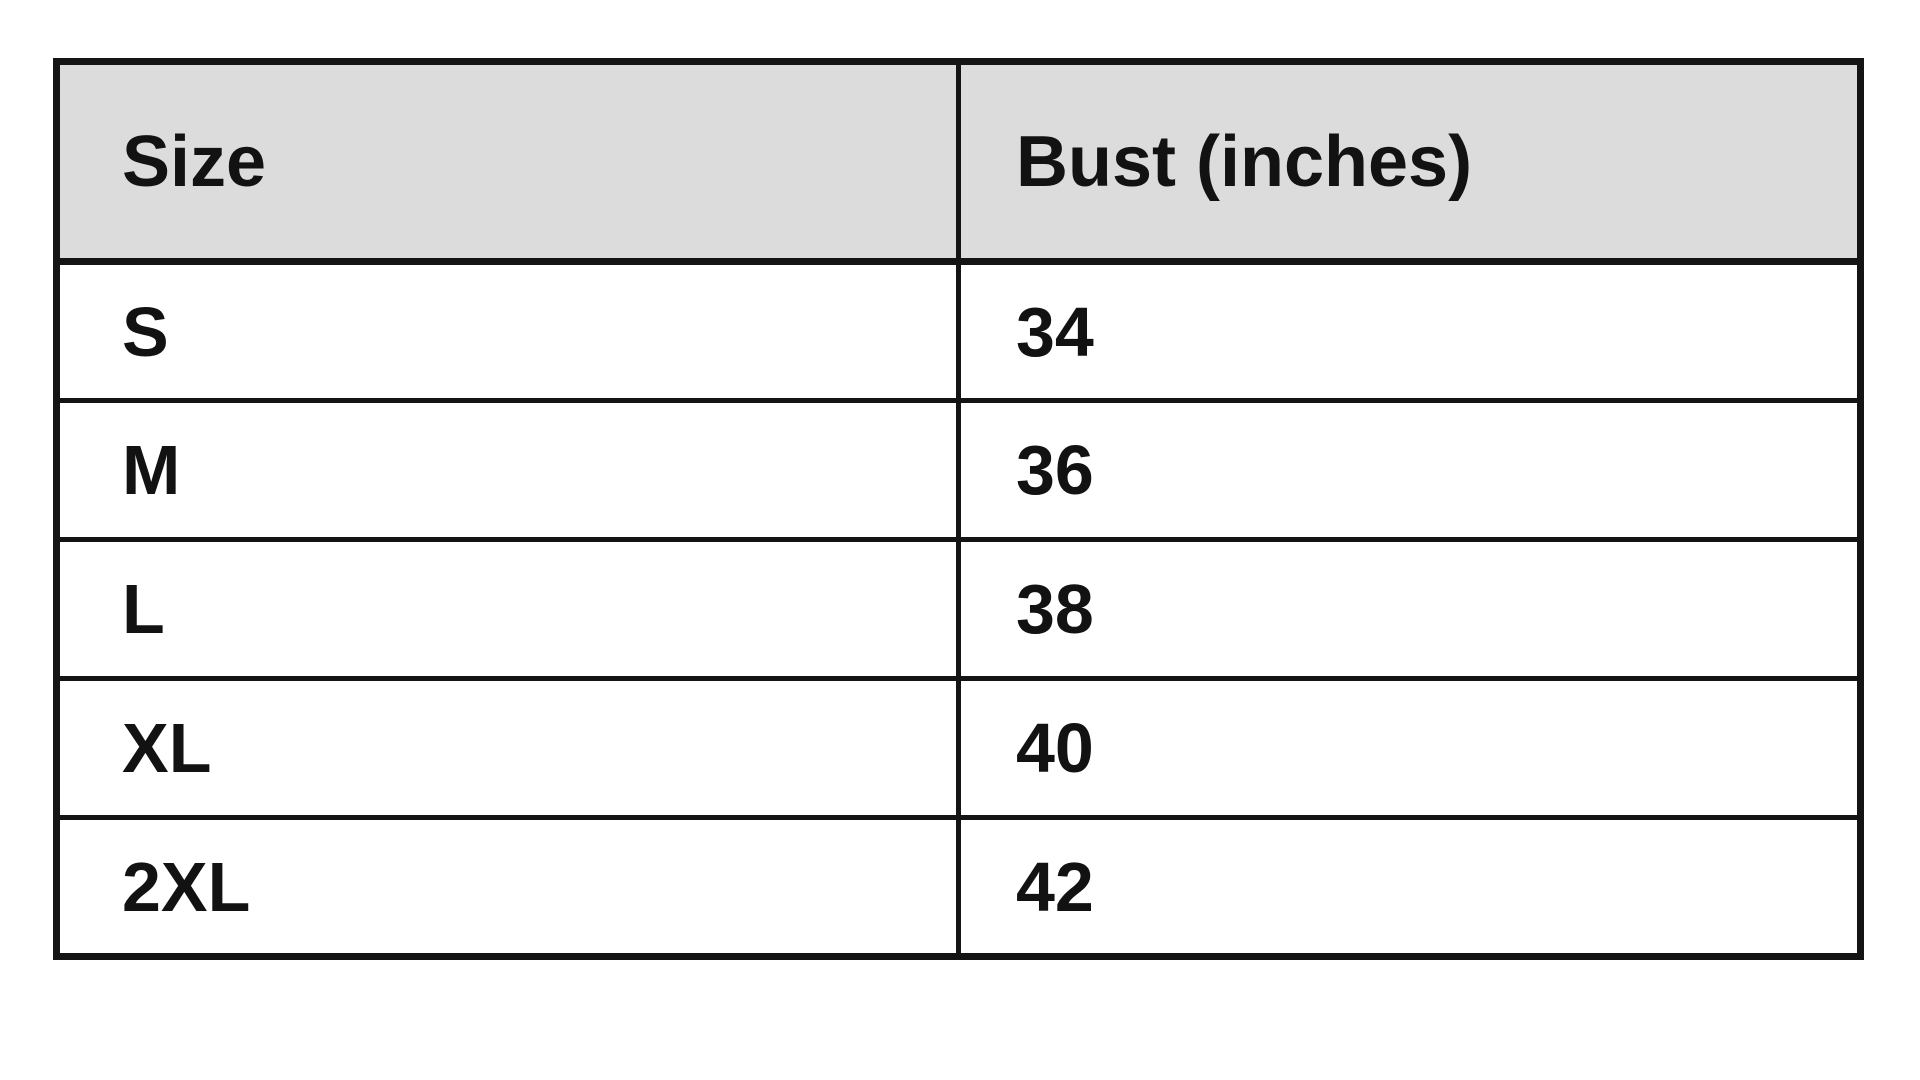 The image size is (1920, 1080). What do you see at coordinates (1409, 331) in the screenshot?
I see `bust-cell: 34` at bounding box center [1409, 331].